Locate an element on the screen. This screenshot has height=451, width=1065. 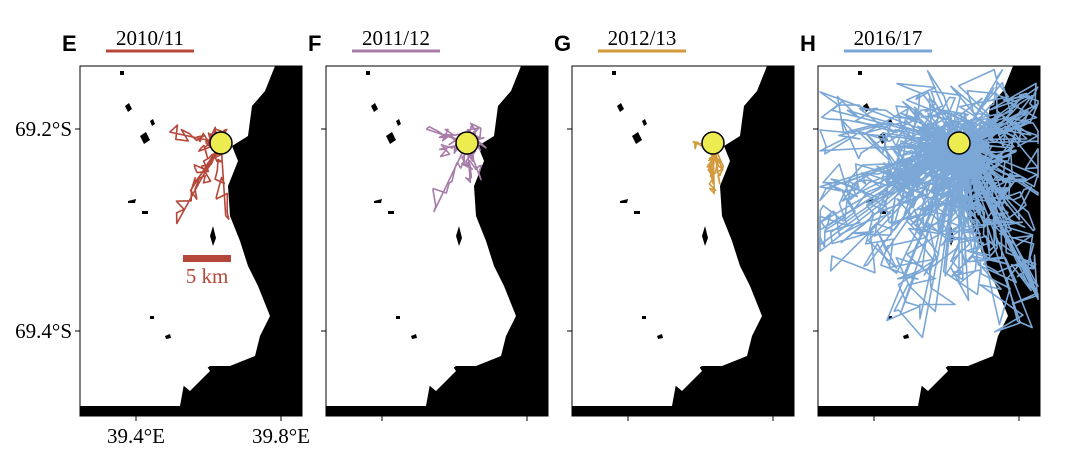
panel-season: 2016/17 is located at coordinates (888, 38).